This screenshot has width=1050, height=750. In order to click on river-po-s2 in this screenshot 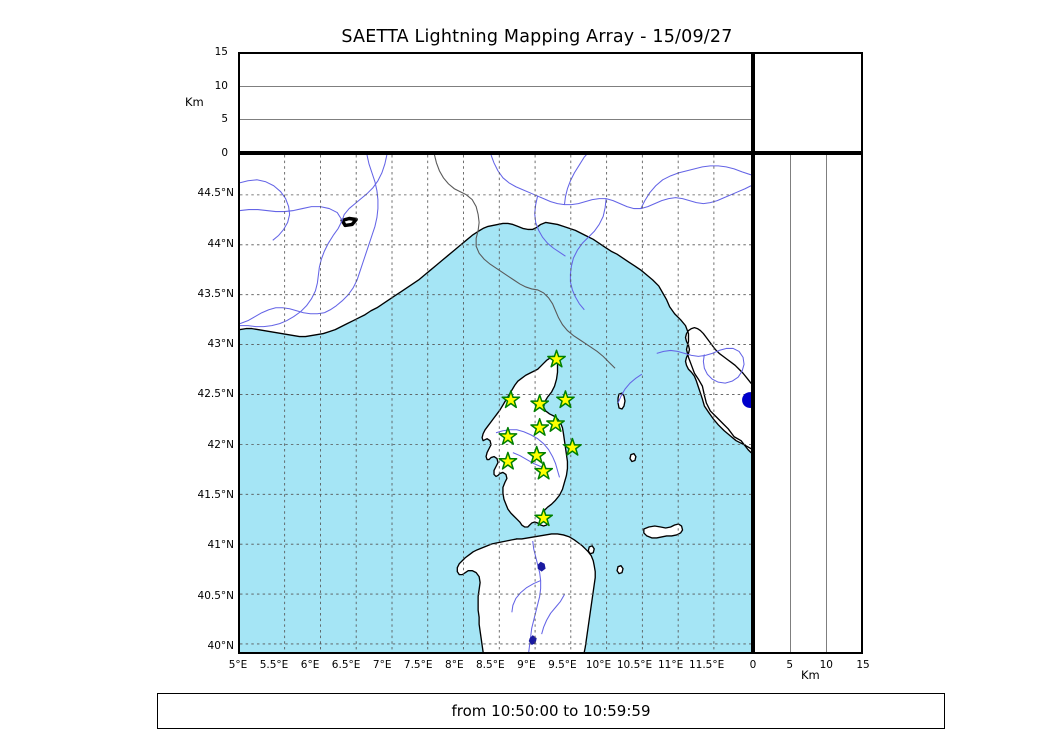, I will do `click(550, 226)`.